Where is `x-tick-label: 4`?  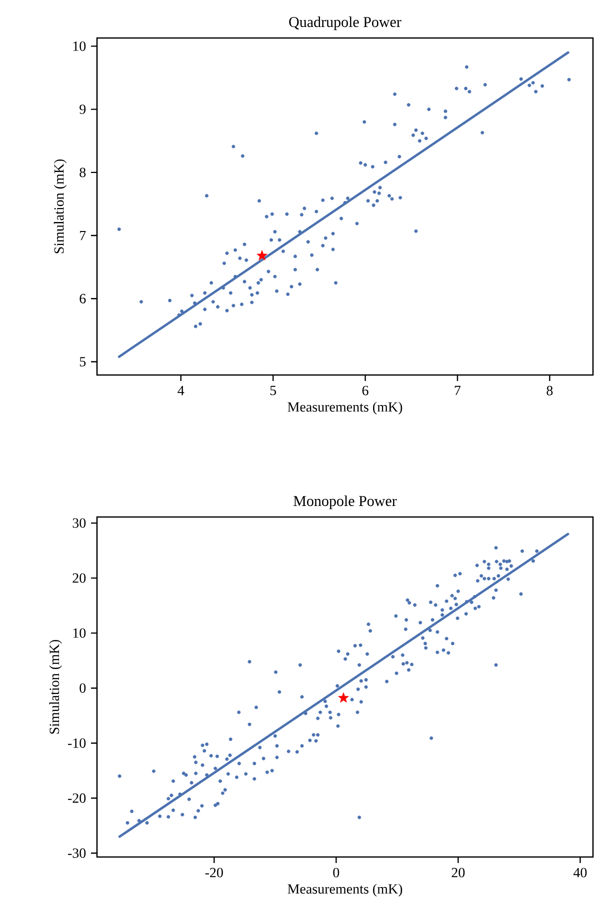
x-tick-label: 4 is located at coordinates (181, 391).